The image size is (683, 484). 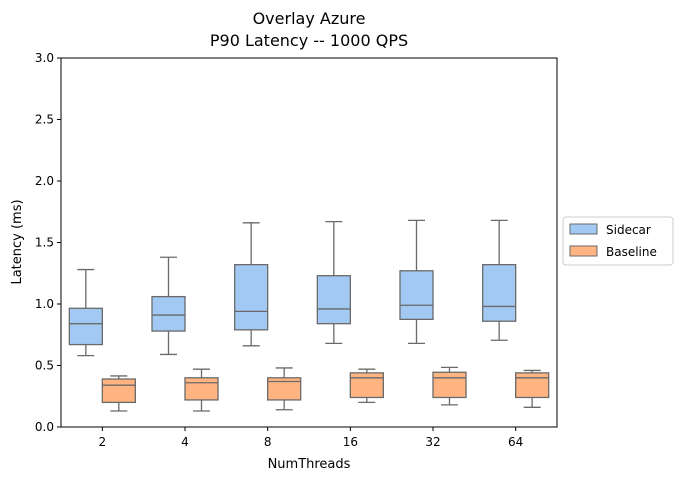 I want to click on chart-title: Overlay Azure, so click(x=309, y=18).